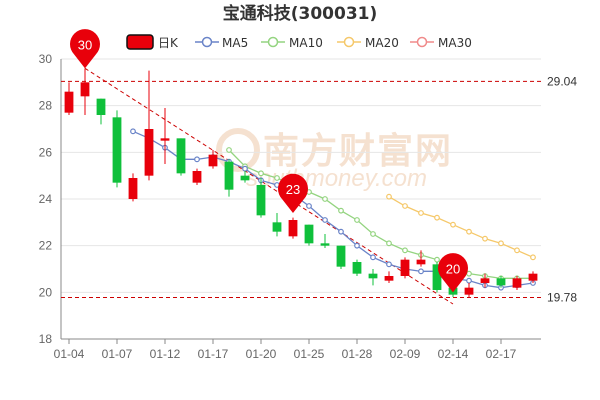  I want to click on ma20-line, so click(461, 227).